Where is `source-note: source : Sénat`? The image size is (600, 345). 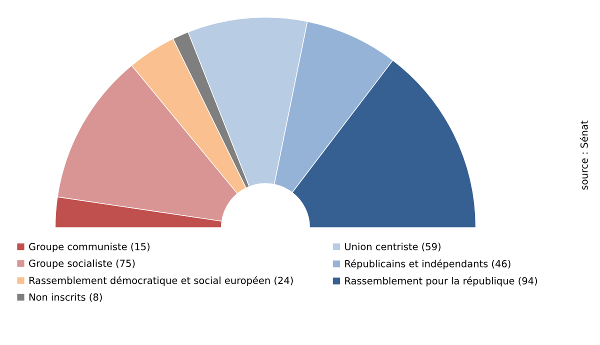 source-note: source : Sénat is located at coordinates (584, 155).